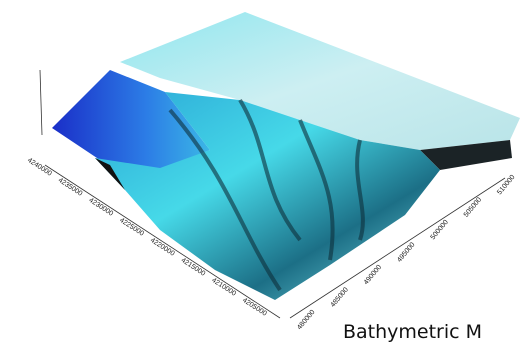 The image size is (523, 350). Describe the element at coordinates (412, 332) in the screenshot. I see `caption: Bathymetric M` at that location.